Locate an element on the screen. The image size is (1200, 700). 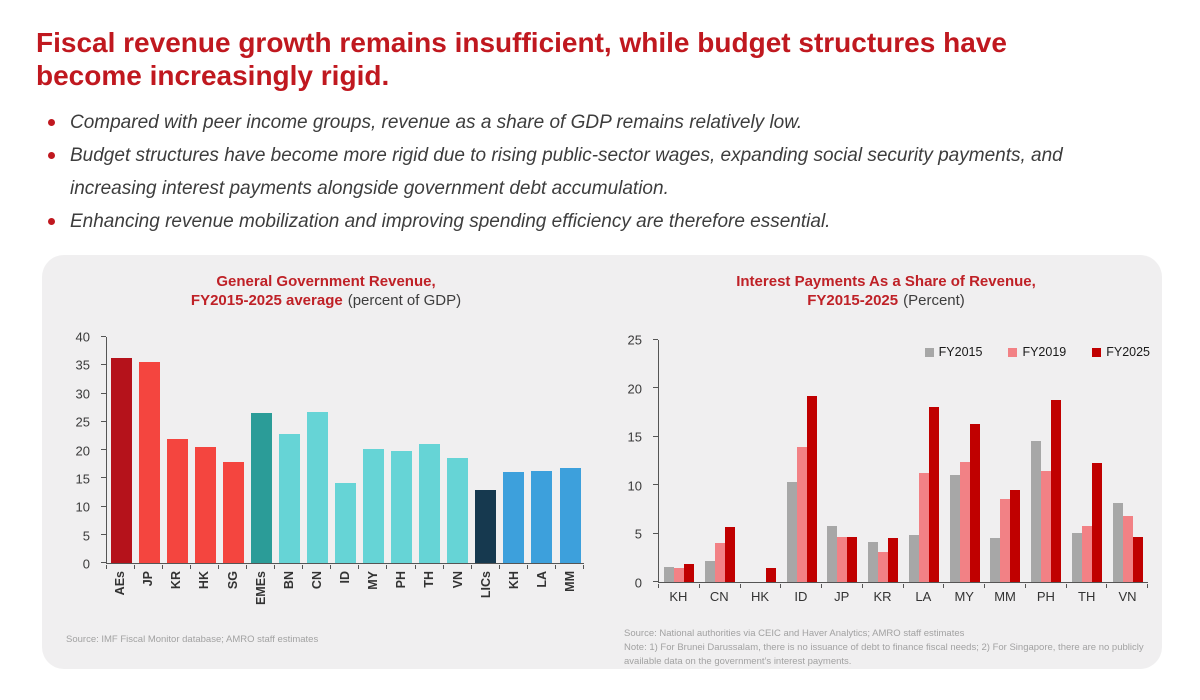
chart-title-units: (Percent) is located at coordinates (934, 300).